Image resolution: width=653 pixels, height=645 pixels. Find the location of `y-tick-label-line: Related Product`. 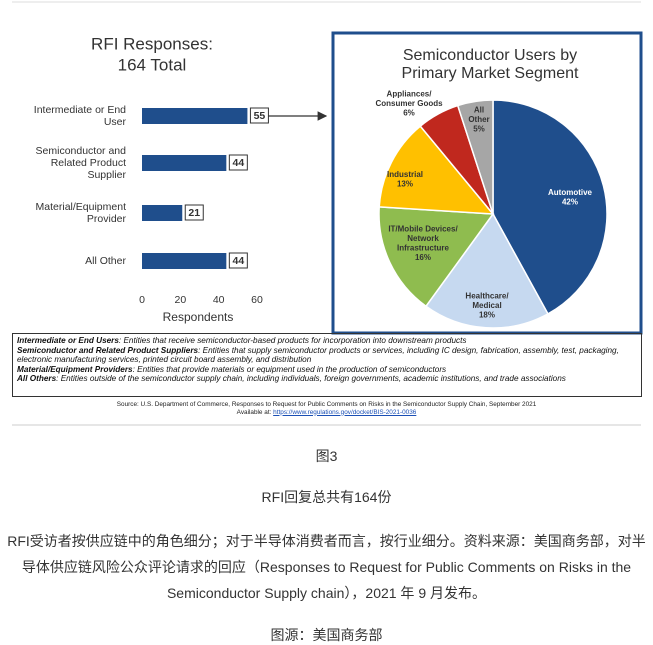

y-tick-label-line: Related Product is located at coordinates (88, 163).